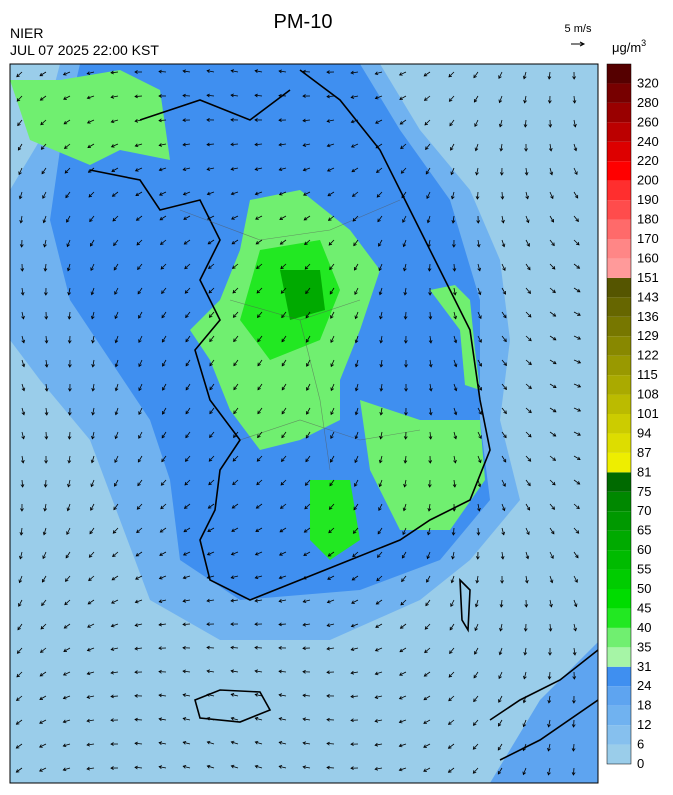  I want to click on unit-power: 3, so click(643, 43).